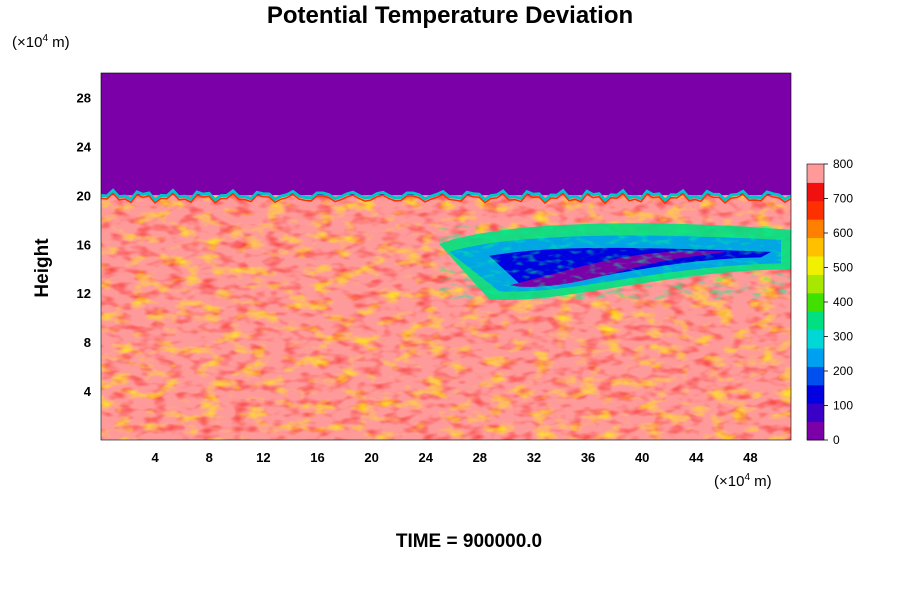 This screenshot has height=600, width=900. What do you see at coordinates (425, 457) in the screenshot?
I see `x-tick-label: 24` at bounding box center [425, 457].